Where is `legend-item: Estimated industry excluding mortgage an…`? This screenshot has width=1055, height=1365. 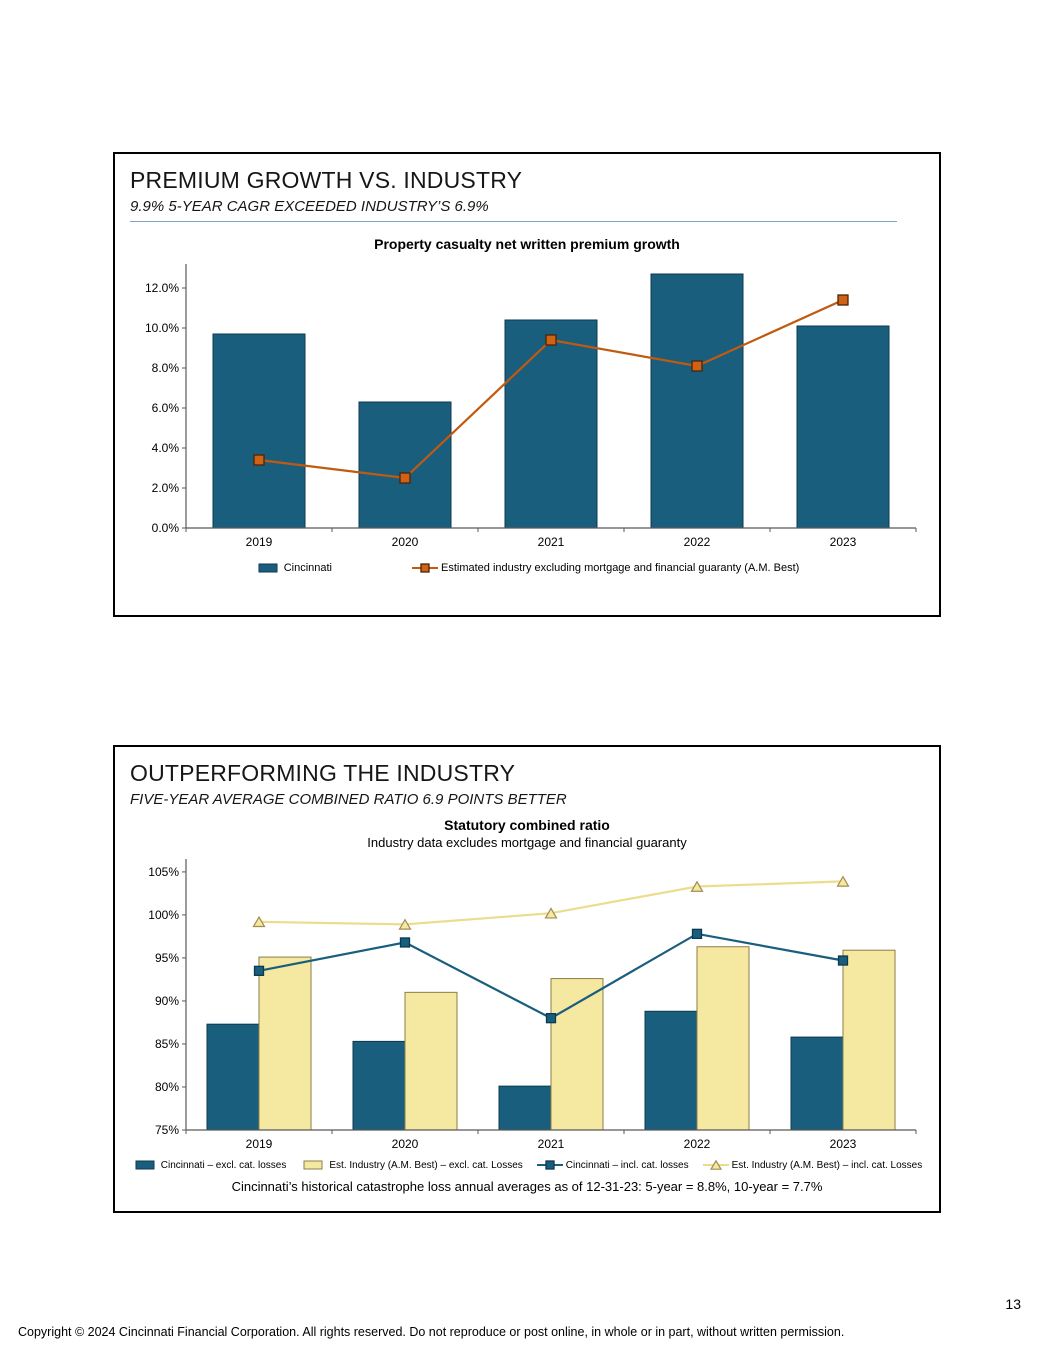 legend-item: Estimated industry excluding mortgage an… is located at coordinates (605, 568).